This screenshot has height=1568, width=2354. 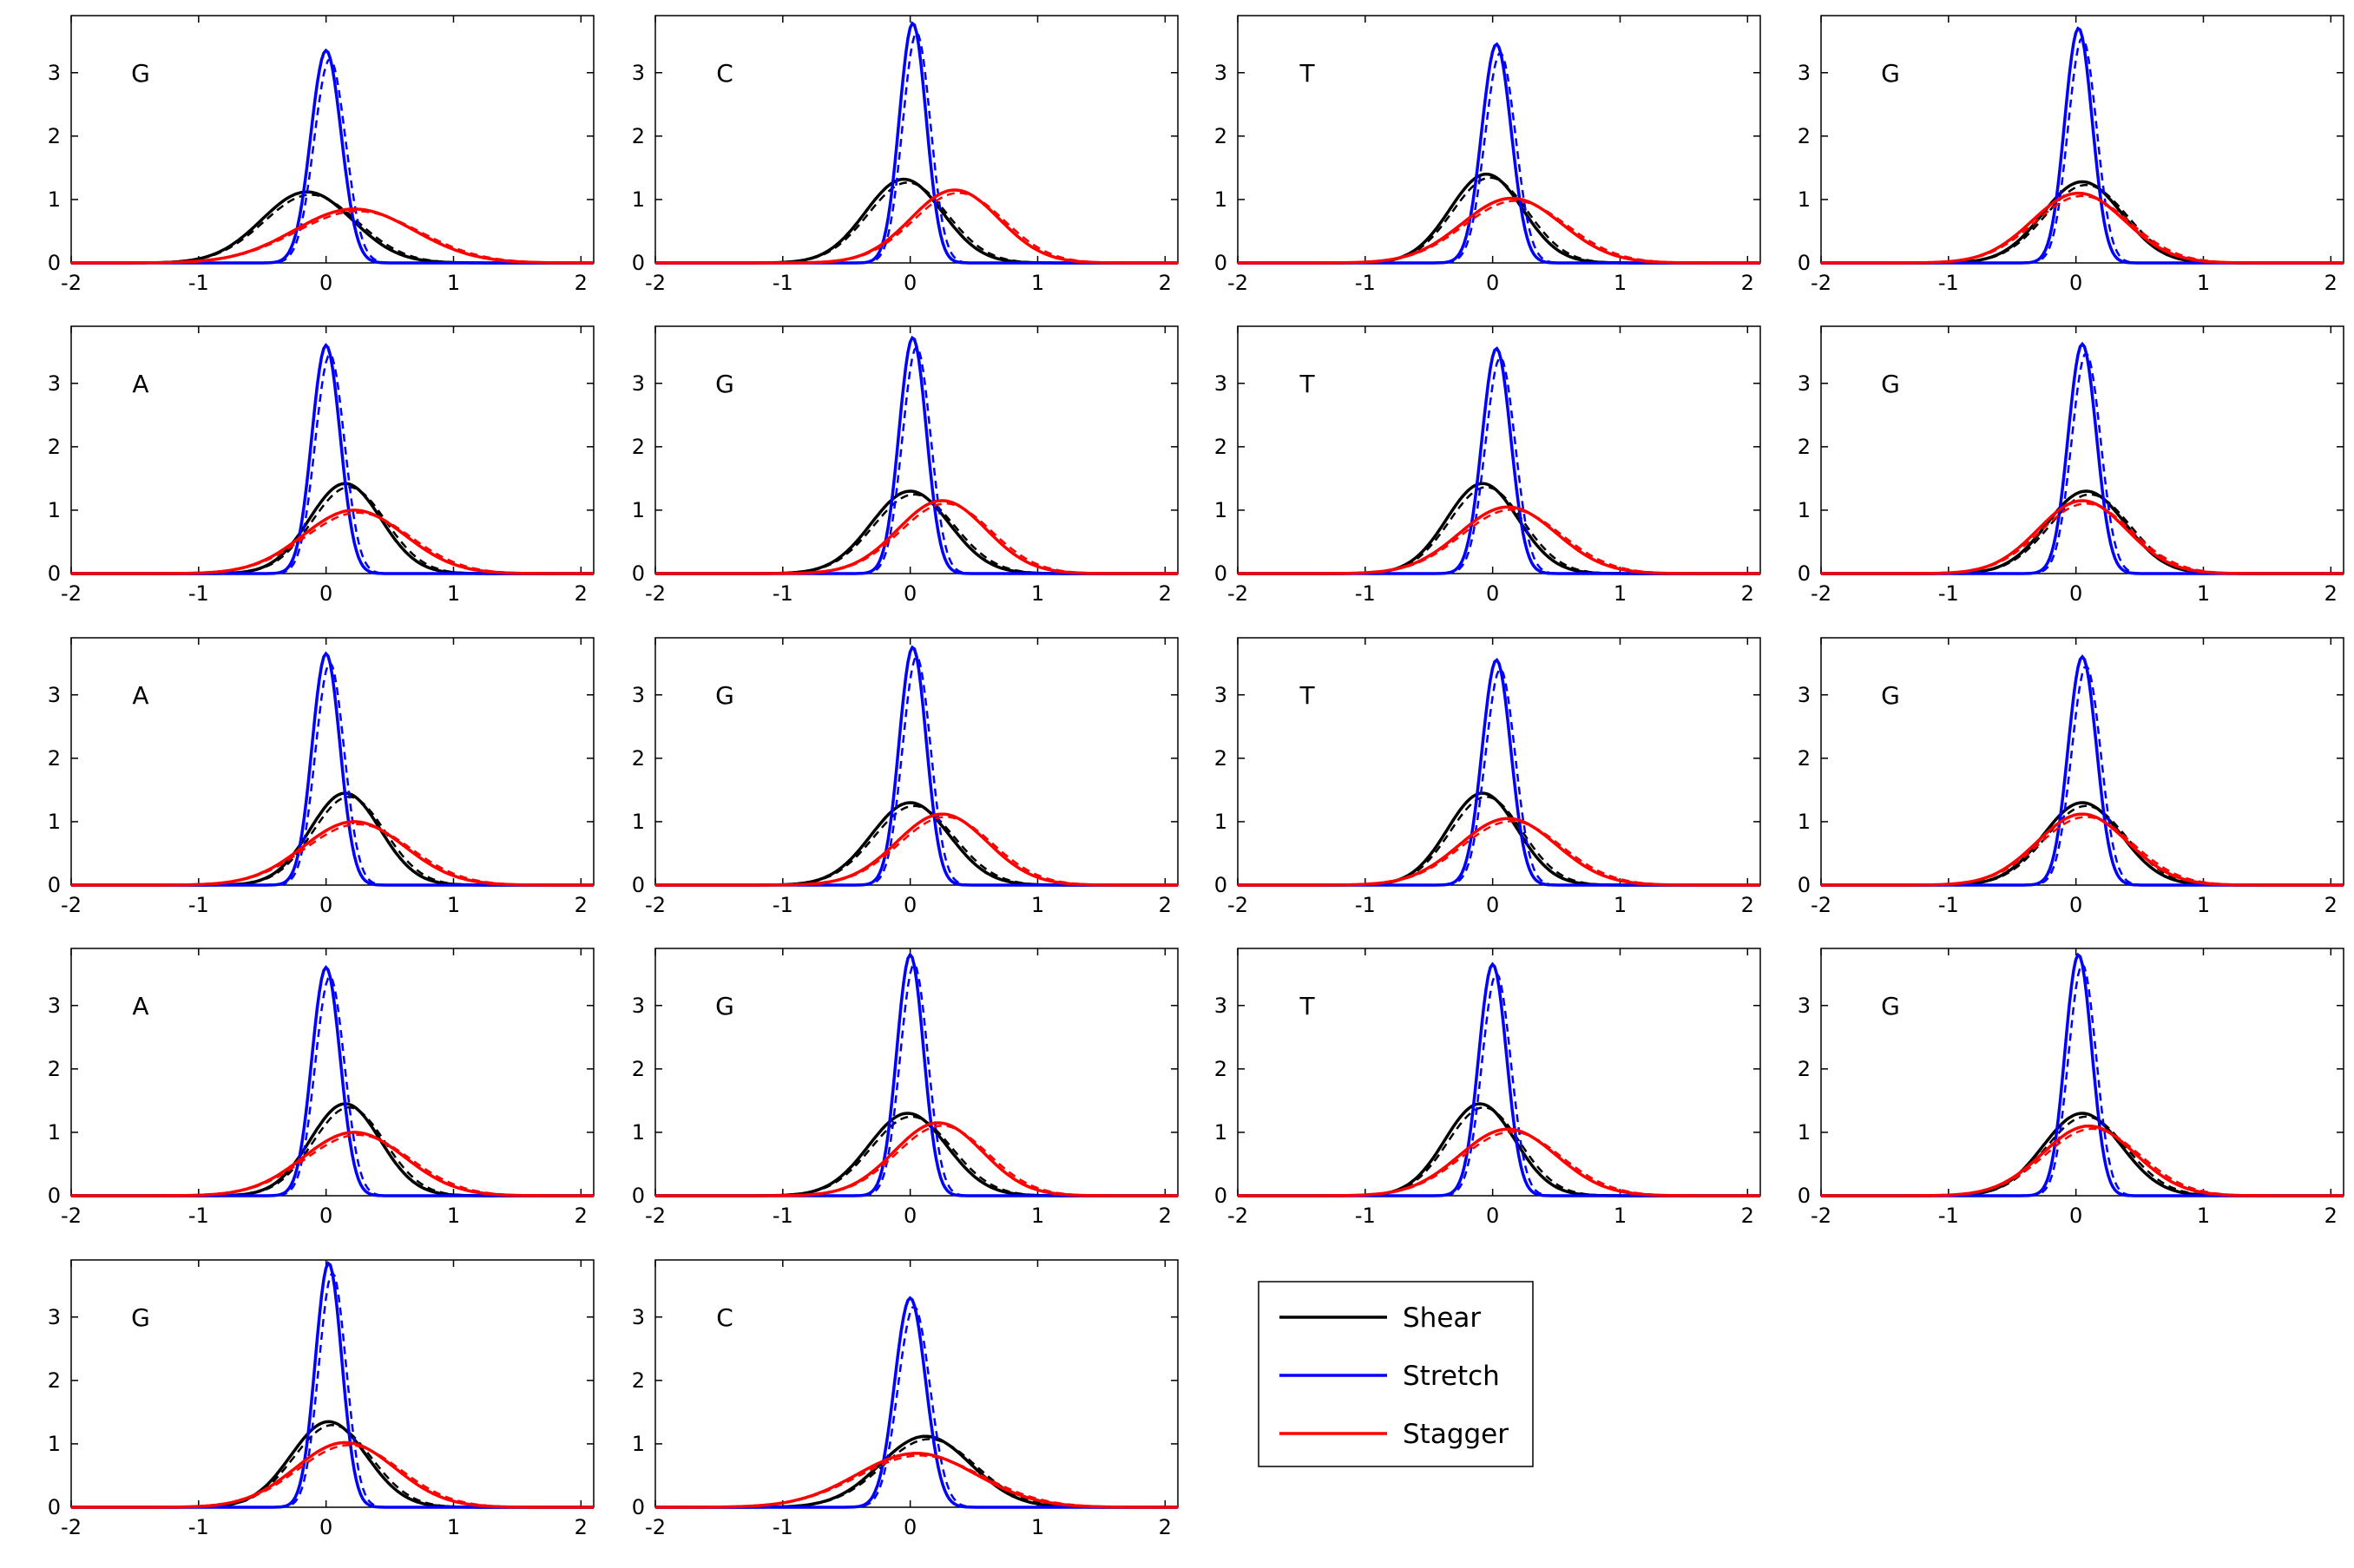 I want to click on panel-14: -2 -1 0 1 2 0 1 2 3 T, so click(x=1487, y=1088).